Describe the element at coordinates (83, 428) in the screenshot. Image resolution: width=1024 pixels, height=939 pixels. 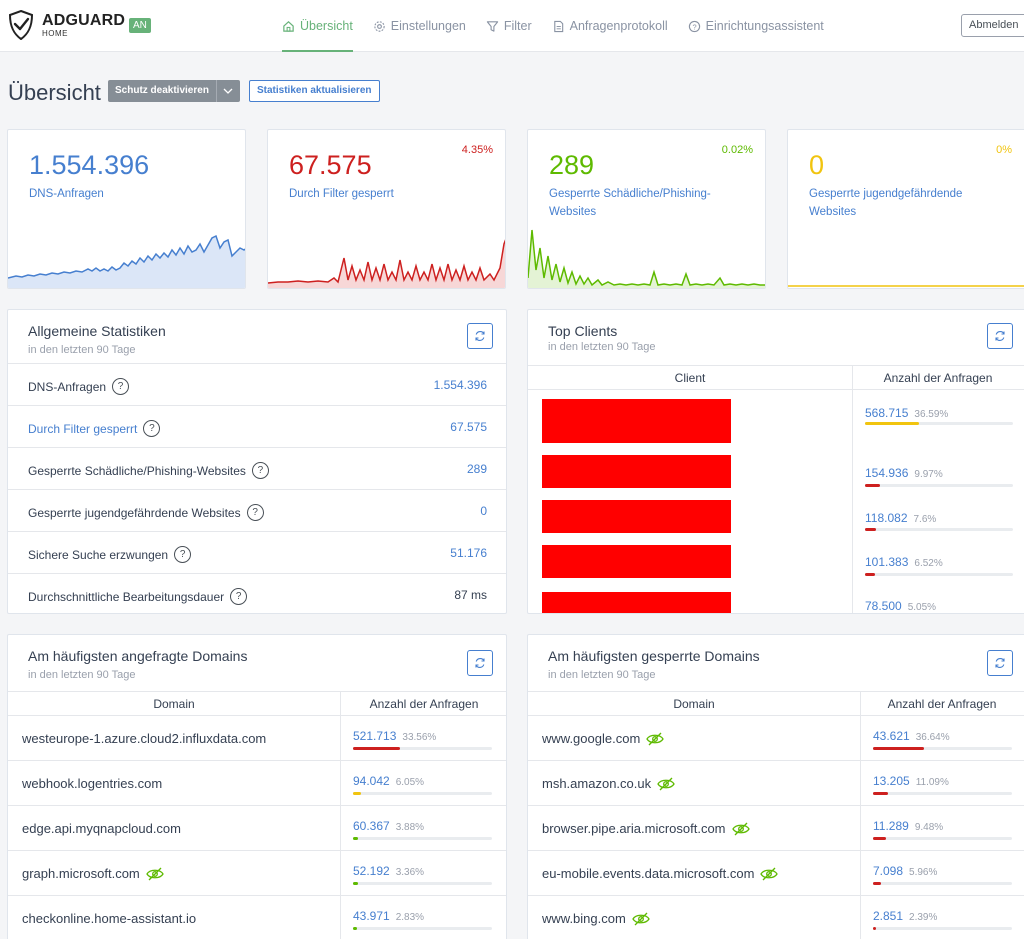
I see `stat-row-label-text: Durch Filter gesperrt` at that location.